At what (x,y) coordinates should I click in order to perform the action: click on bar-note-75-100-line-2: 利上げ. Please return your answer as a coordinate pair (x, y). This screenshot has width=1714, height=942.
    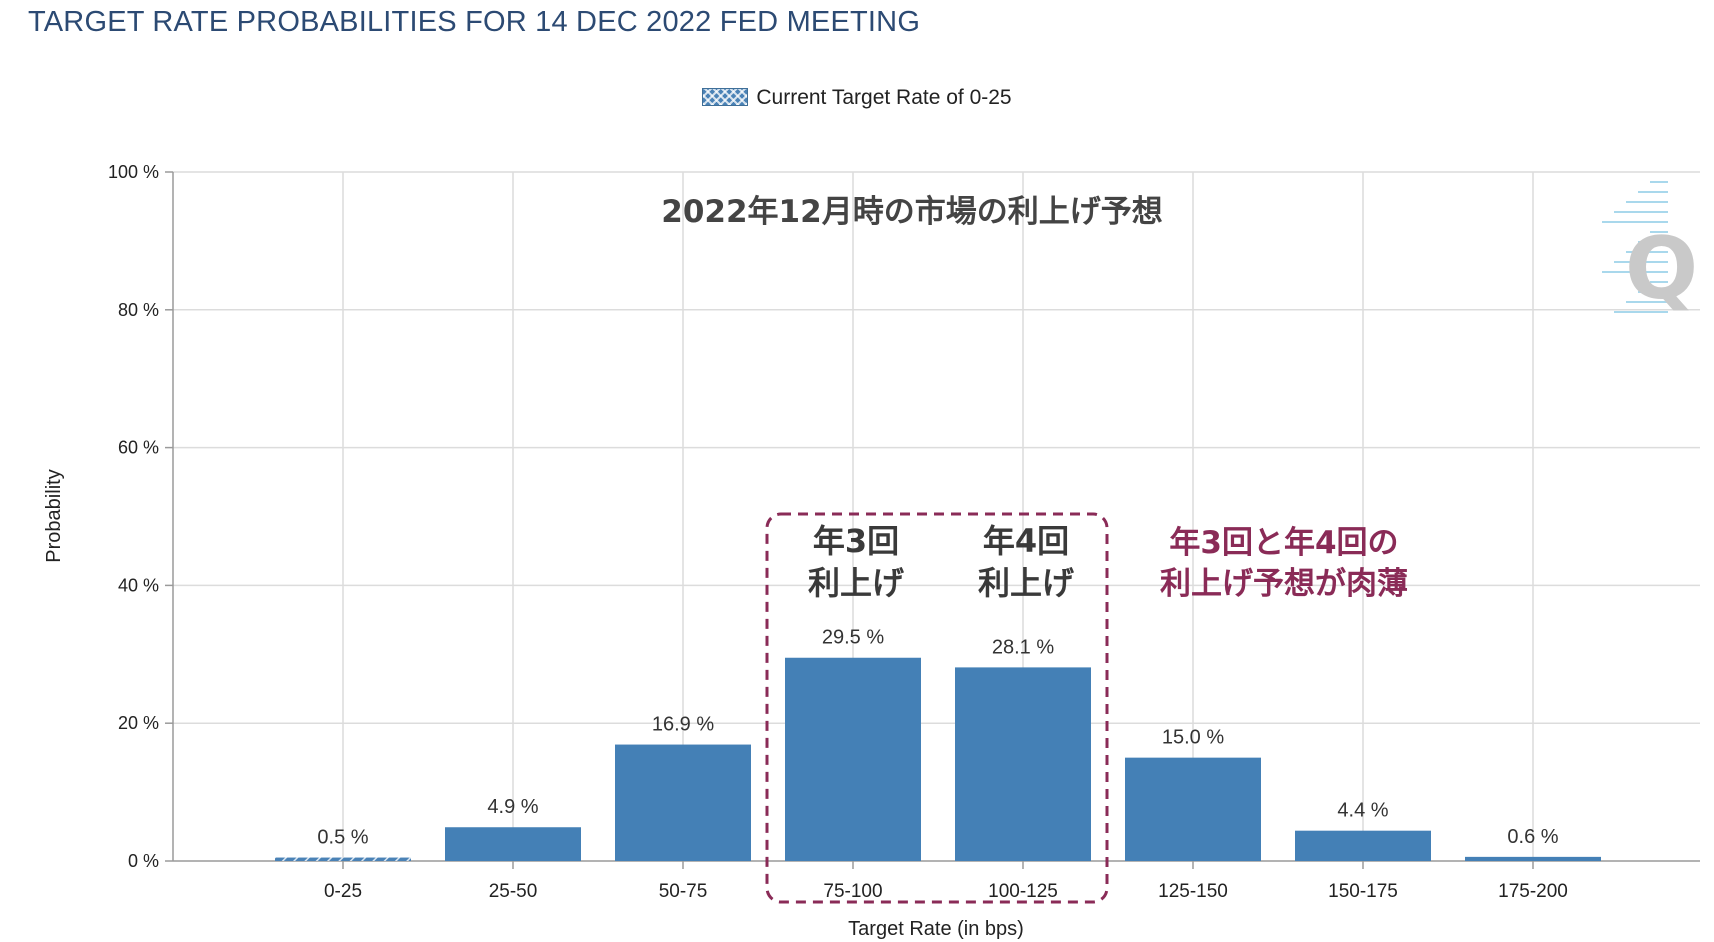
    Looking at the image, I should click on (856, 583).